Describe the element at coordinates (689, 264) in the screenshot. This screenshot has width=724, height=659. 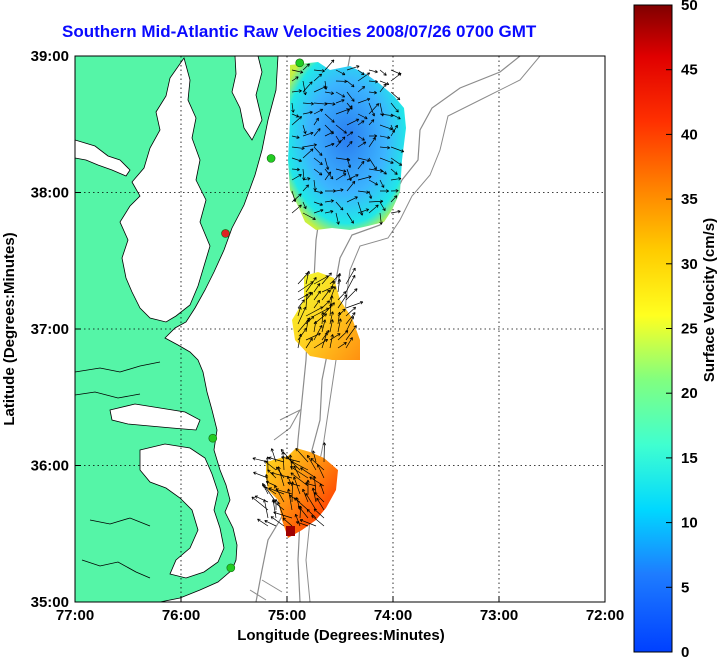
I see `colorbar-tick-label: 30` at that location.